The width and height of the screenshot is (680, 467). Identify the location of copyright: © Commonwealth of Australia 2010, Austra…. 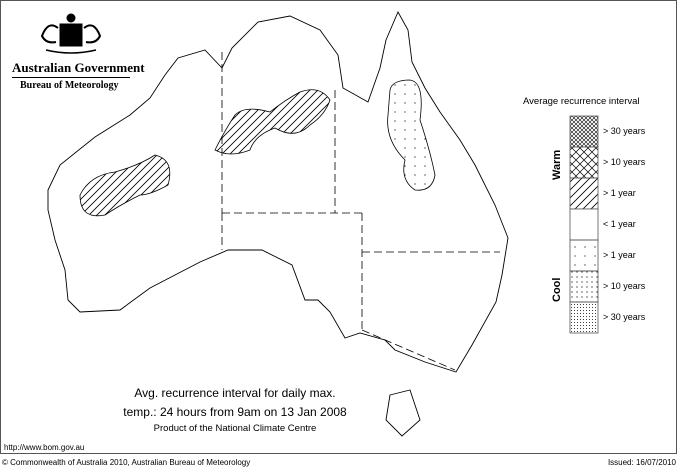
(126, 462).